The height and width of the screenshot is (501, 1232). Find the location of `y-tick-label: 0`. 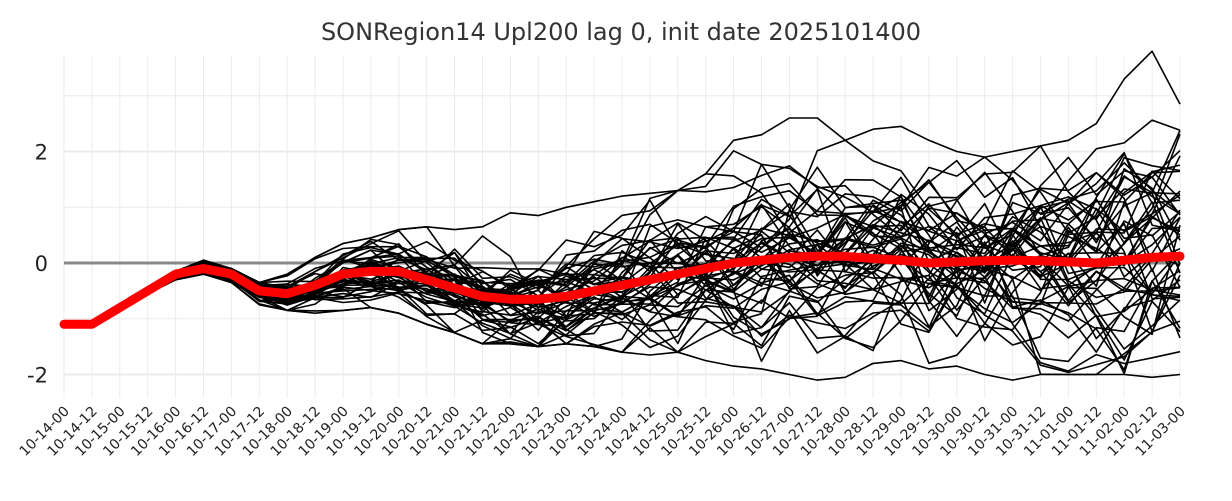

y-tick-label: 0 is located at coordinates (41, 264).